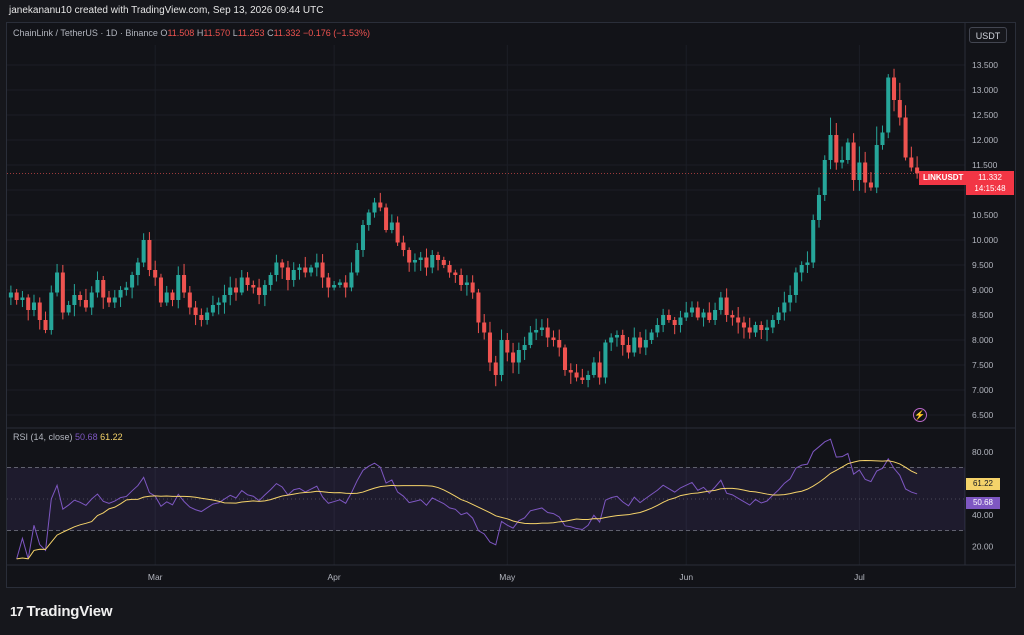  Describe the element at coordinates (983, 515) in the screenshot. I see `rsi-tick-label: 40.00` at that location.